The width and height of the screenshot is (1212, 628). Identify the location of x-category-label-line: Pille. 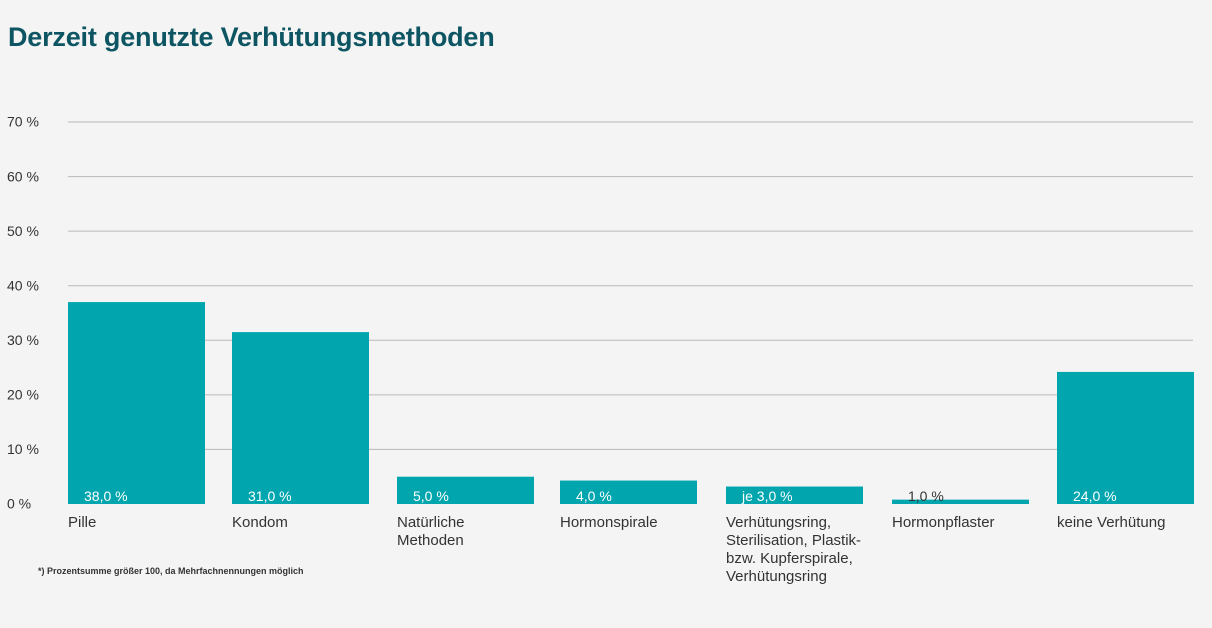
(82, 522).